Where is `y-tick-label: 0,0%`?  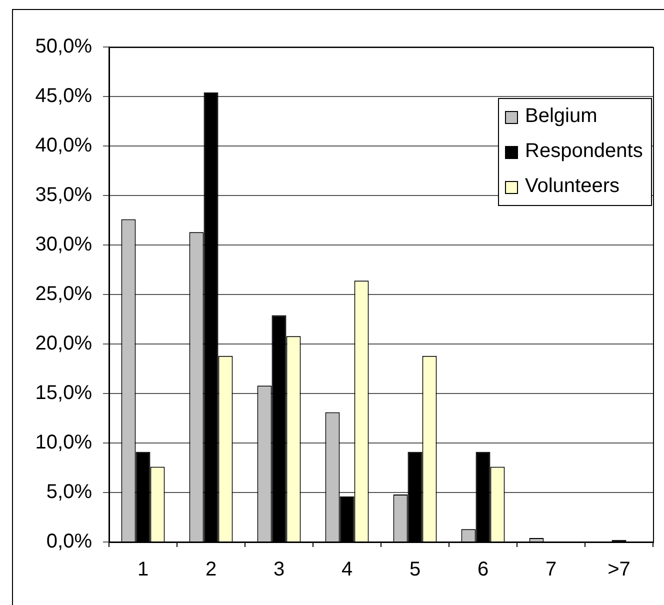 y-tick-label: 0,0% is located at coordinates (69, 541).